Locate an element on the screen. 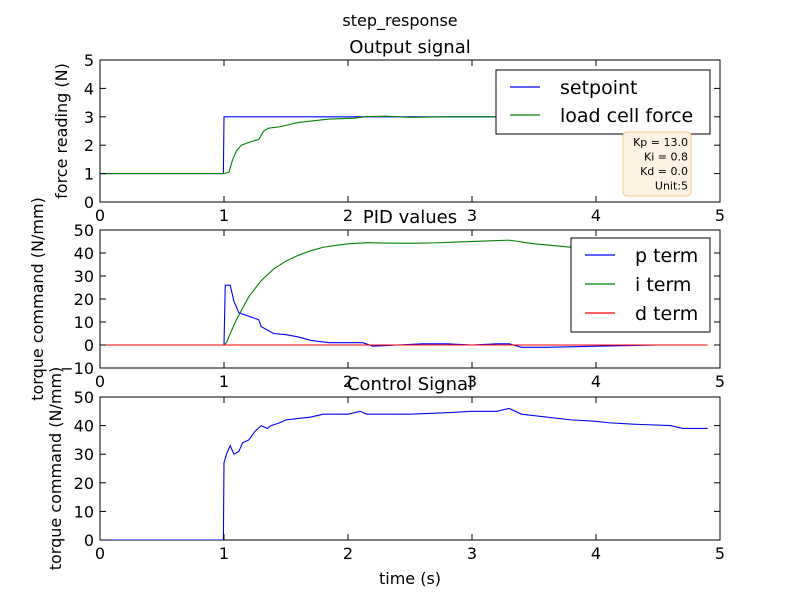  y-tick-label: −10 is located at coordinates (77, 368).